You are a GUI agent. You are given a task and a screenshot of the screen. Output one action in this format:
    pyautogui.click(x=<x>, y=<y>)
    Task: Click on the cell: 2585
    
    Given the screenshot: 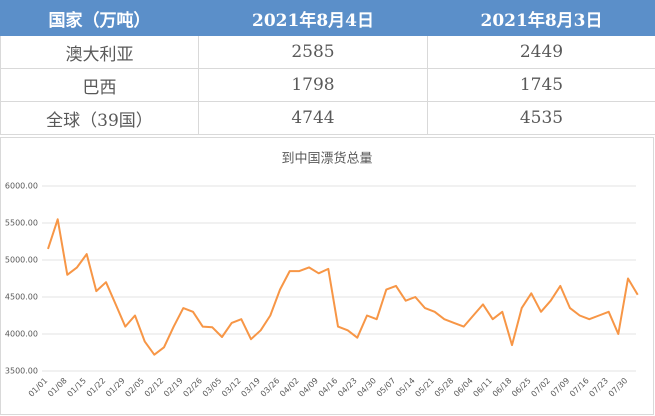 What is the action you would take?
    pyautogui.click(x=313, y=52)
    